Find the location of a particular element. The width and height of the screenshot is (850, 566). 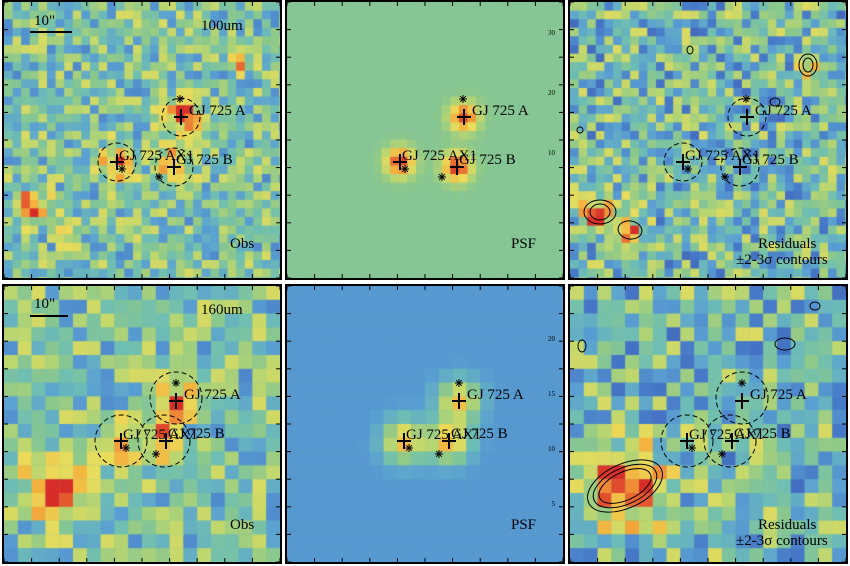

band-label: 100um is located at coordinates (222, 26).